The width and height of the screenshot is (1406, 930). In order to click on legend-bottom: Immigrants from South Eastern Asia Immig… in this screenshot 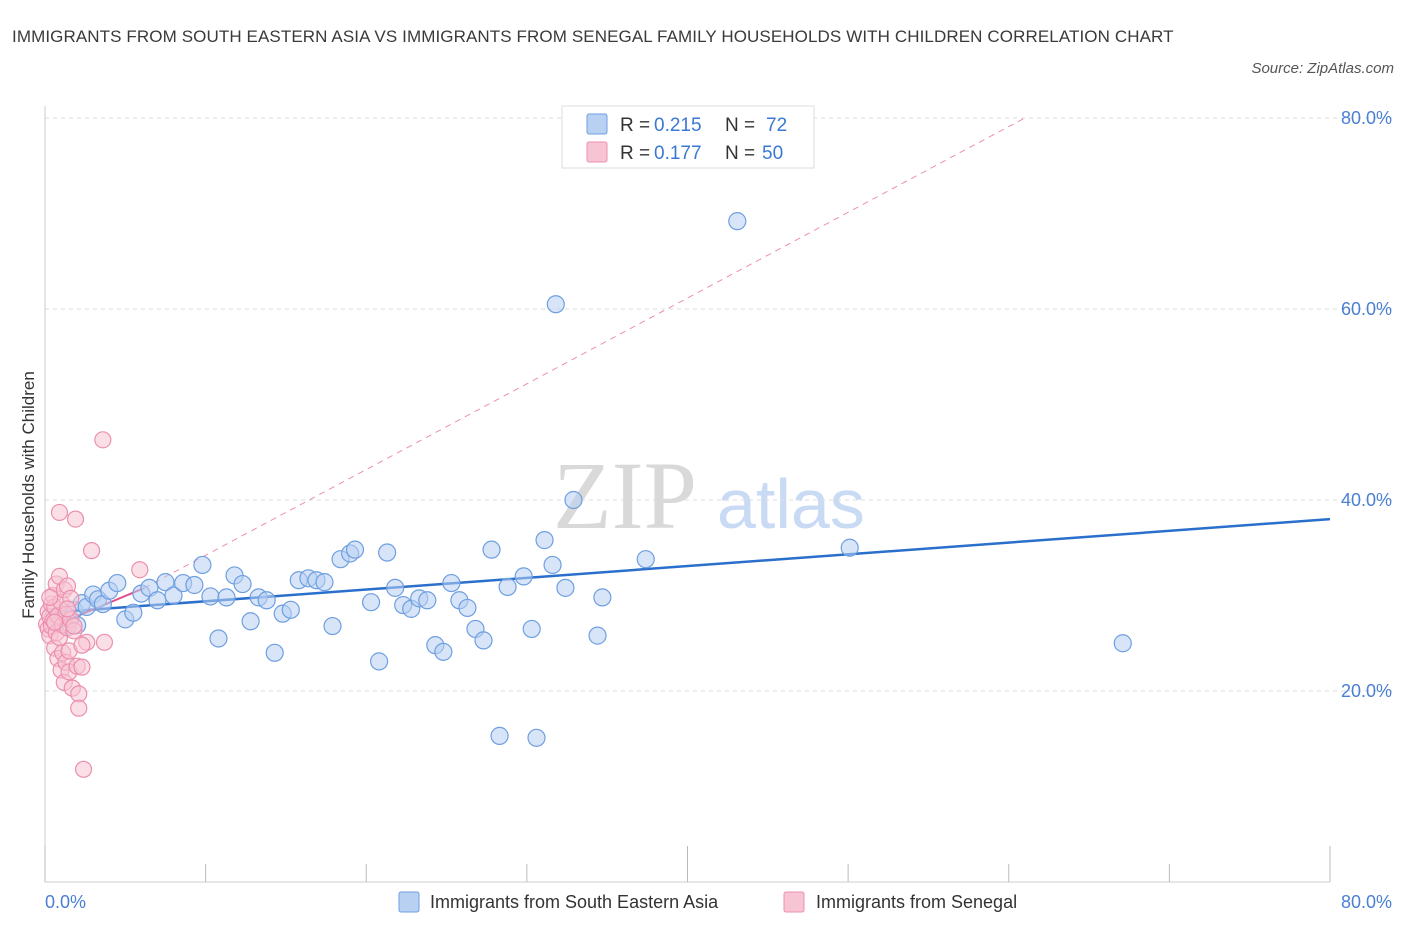, I will do `click(707, 902)`.